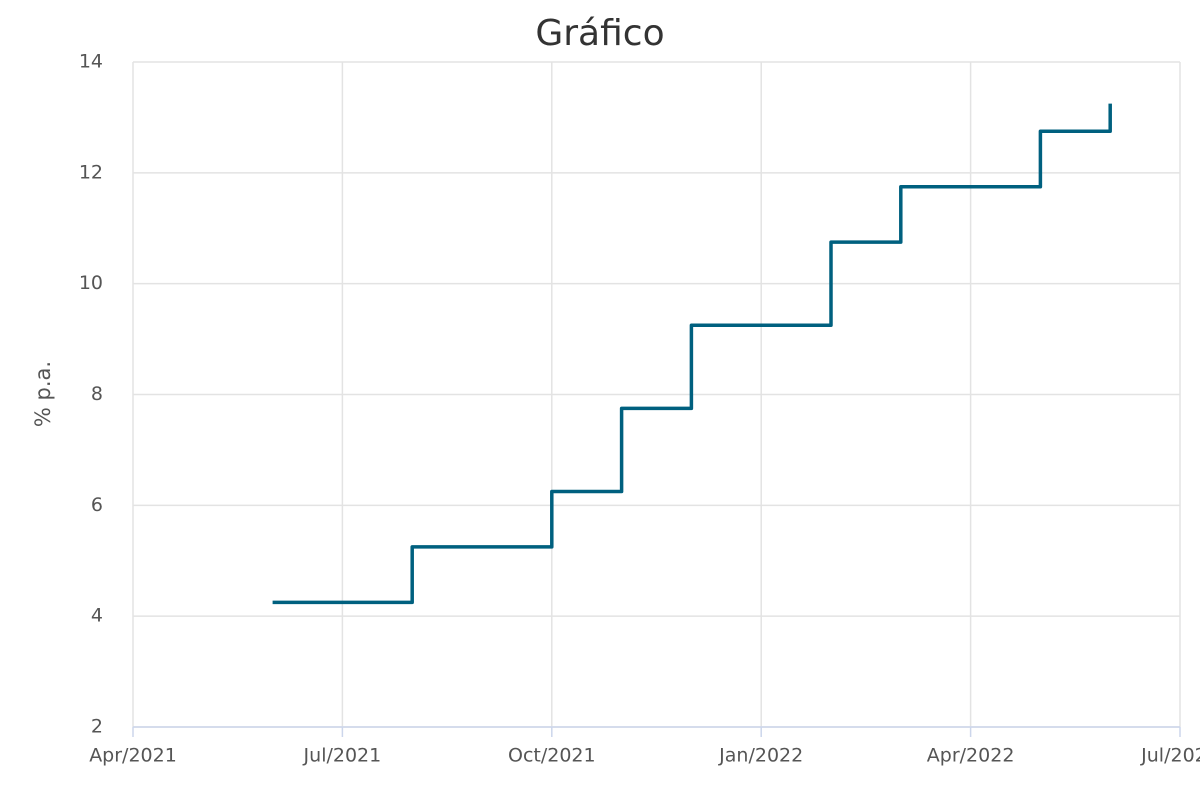  I want to click on x-tick-label: Jul/2021, so click(342, 756).